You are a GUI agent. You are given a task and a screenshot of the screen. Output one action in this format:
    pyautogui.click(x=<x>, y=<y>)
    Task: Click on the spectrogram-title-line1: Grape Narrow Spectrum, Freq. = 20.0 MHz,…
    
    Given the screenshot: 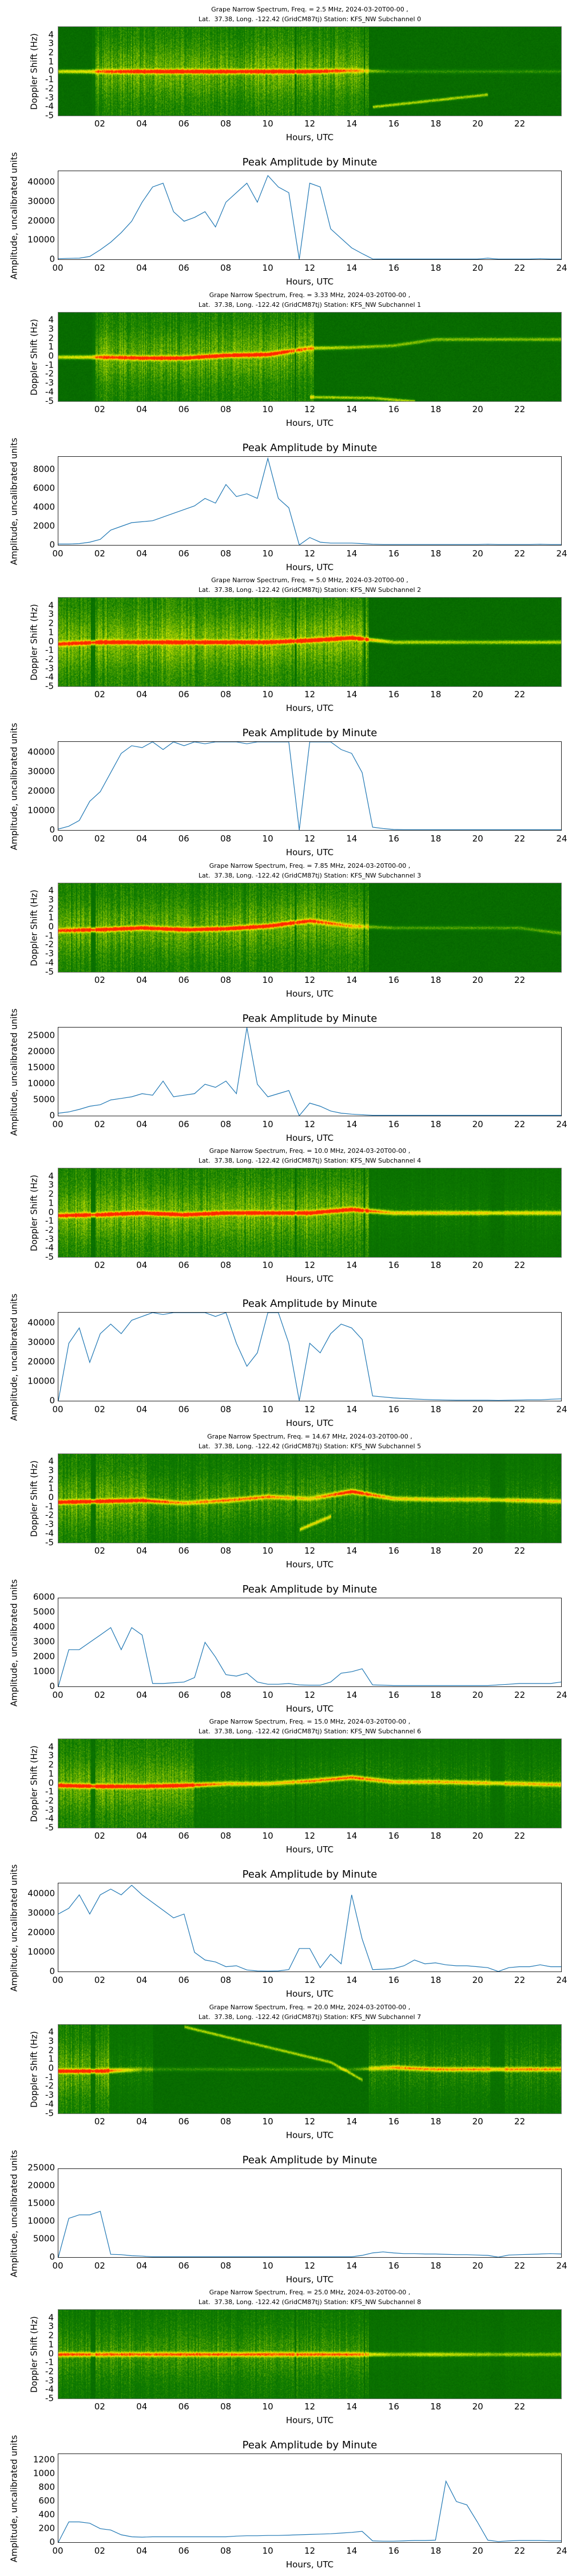 What is the action you would take?
    pyautogui.click(x=310, y=2007)
    